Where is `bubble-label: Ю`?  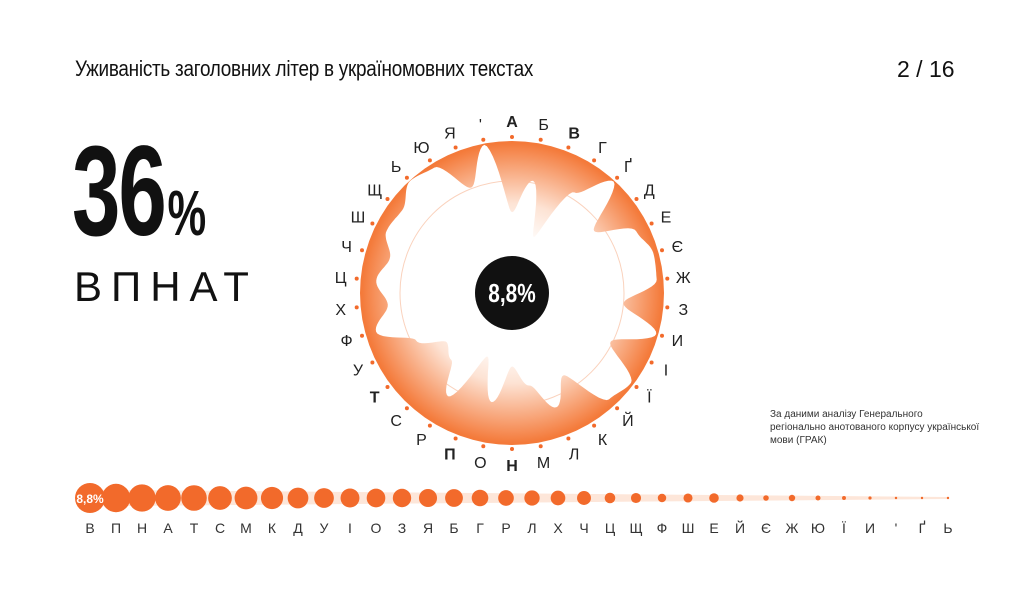
bubble-label: Ю is located at coordinates (818, 528).